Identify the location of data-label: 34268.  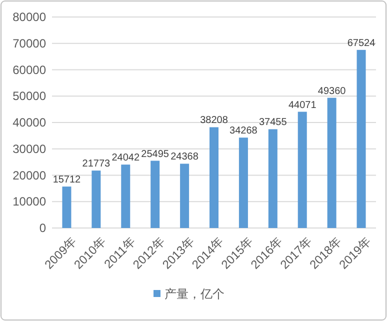
(244, 131).